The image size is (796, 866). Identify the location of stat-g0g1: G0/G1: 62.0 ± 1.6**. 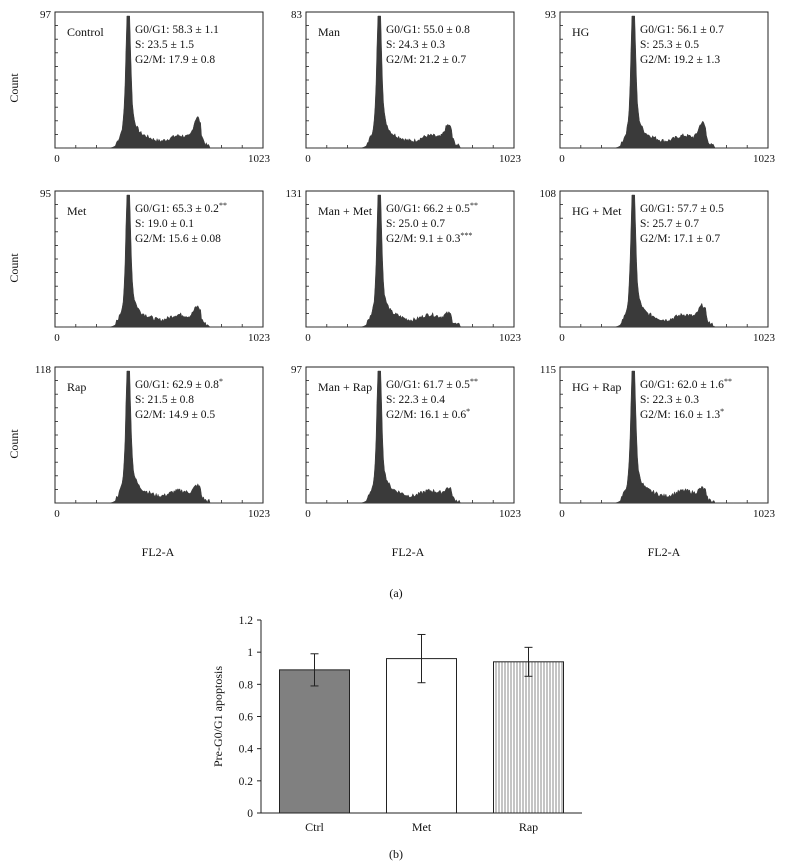
(686, 384).